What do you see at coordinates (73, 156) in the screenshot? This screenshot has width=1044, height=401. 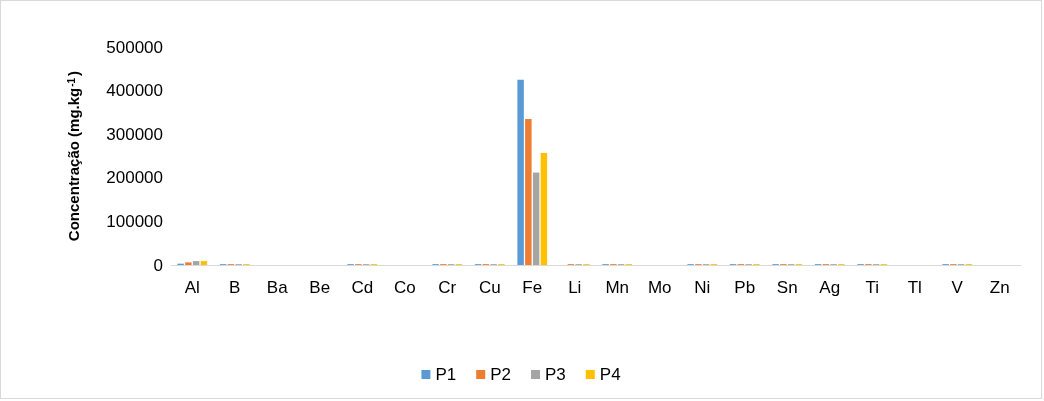 I see `y-axis-title: Concentração (mg.kg-1)` at bounding box center [73, 156].